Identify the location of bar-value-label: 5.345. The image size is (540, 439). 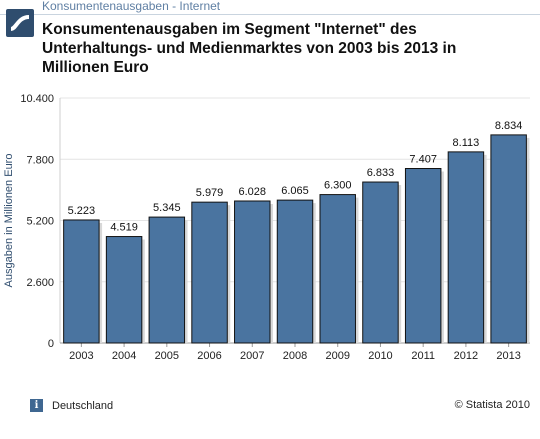
(167, 208).